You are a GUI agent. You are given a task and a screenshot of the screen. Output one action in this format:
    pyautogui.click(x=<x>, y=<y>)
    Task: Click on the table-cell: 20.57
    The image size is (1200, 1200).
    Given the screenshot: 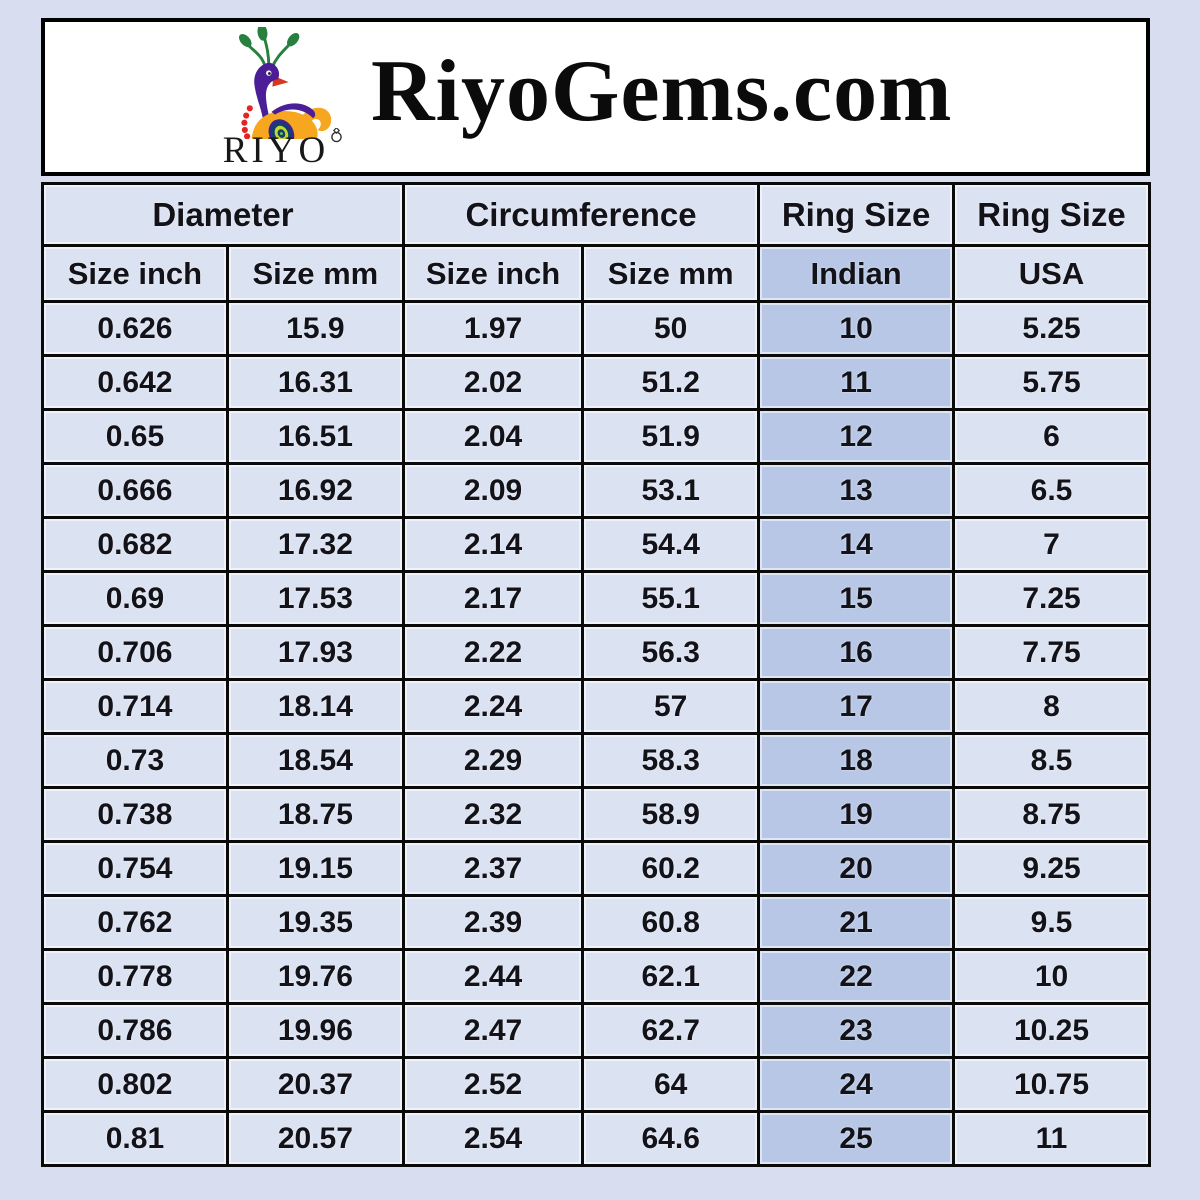 What is the action you would take?
    pyautogui.click(x=315, y=1138)
    